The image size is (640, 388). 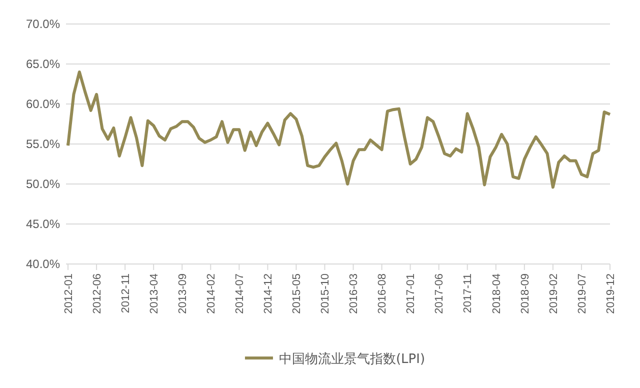 I want to click on y-tick-label: 65.0%, so click(x=43, y=63).